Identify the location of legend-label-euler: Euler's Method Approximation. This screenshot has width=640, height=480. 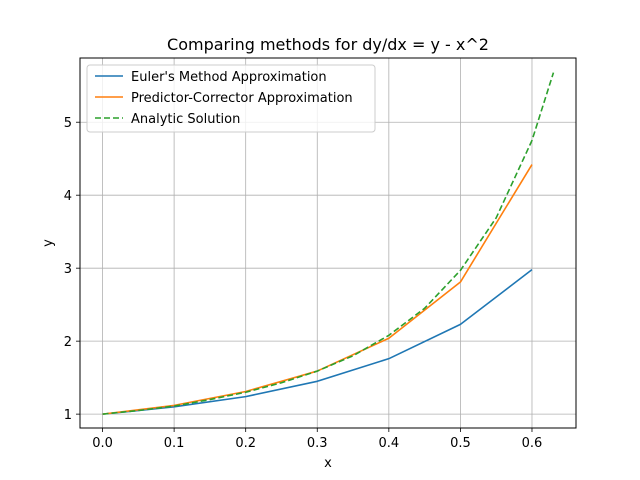
(229, 77).